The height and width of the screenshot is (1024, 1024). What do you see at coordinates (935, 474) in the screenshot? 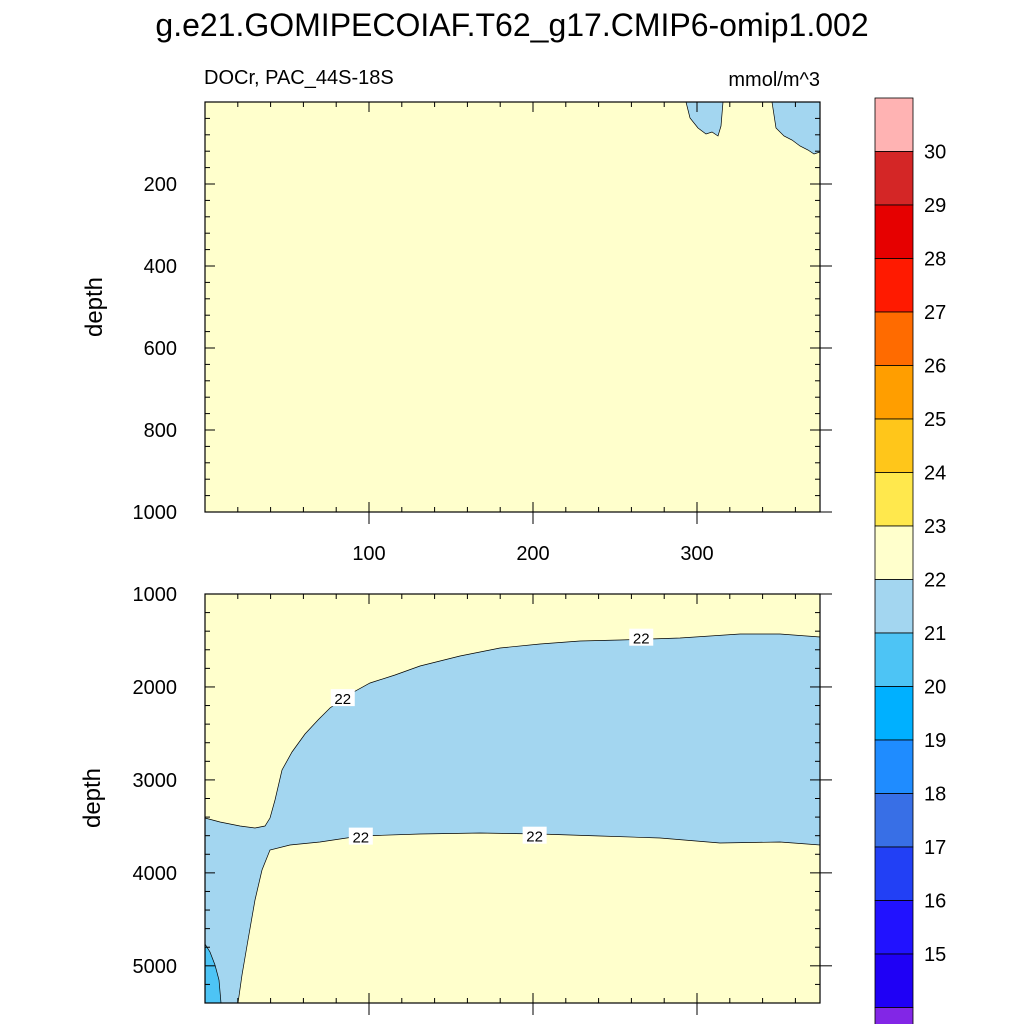
I see `colorbar-label: 24` at bounding box center [935, 474].